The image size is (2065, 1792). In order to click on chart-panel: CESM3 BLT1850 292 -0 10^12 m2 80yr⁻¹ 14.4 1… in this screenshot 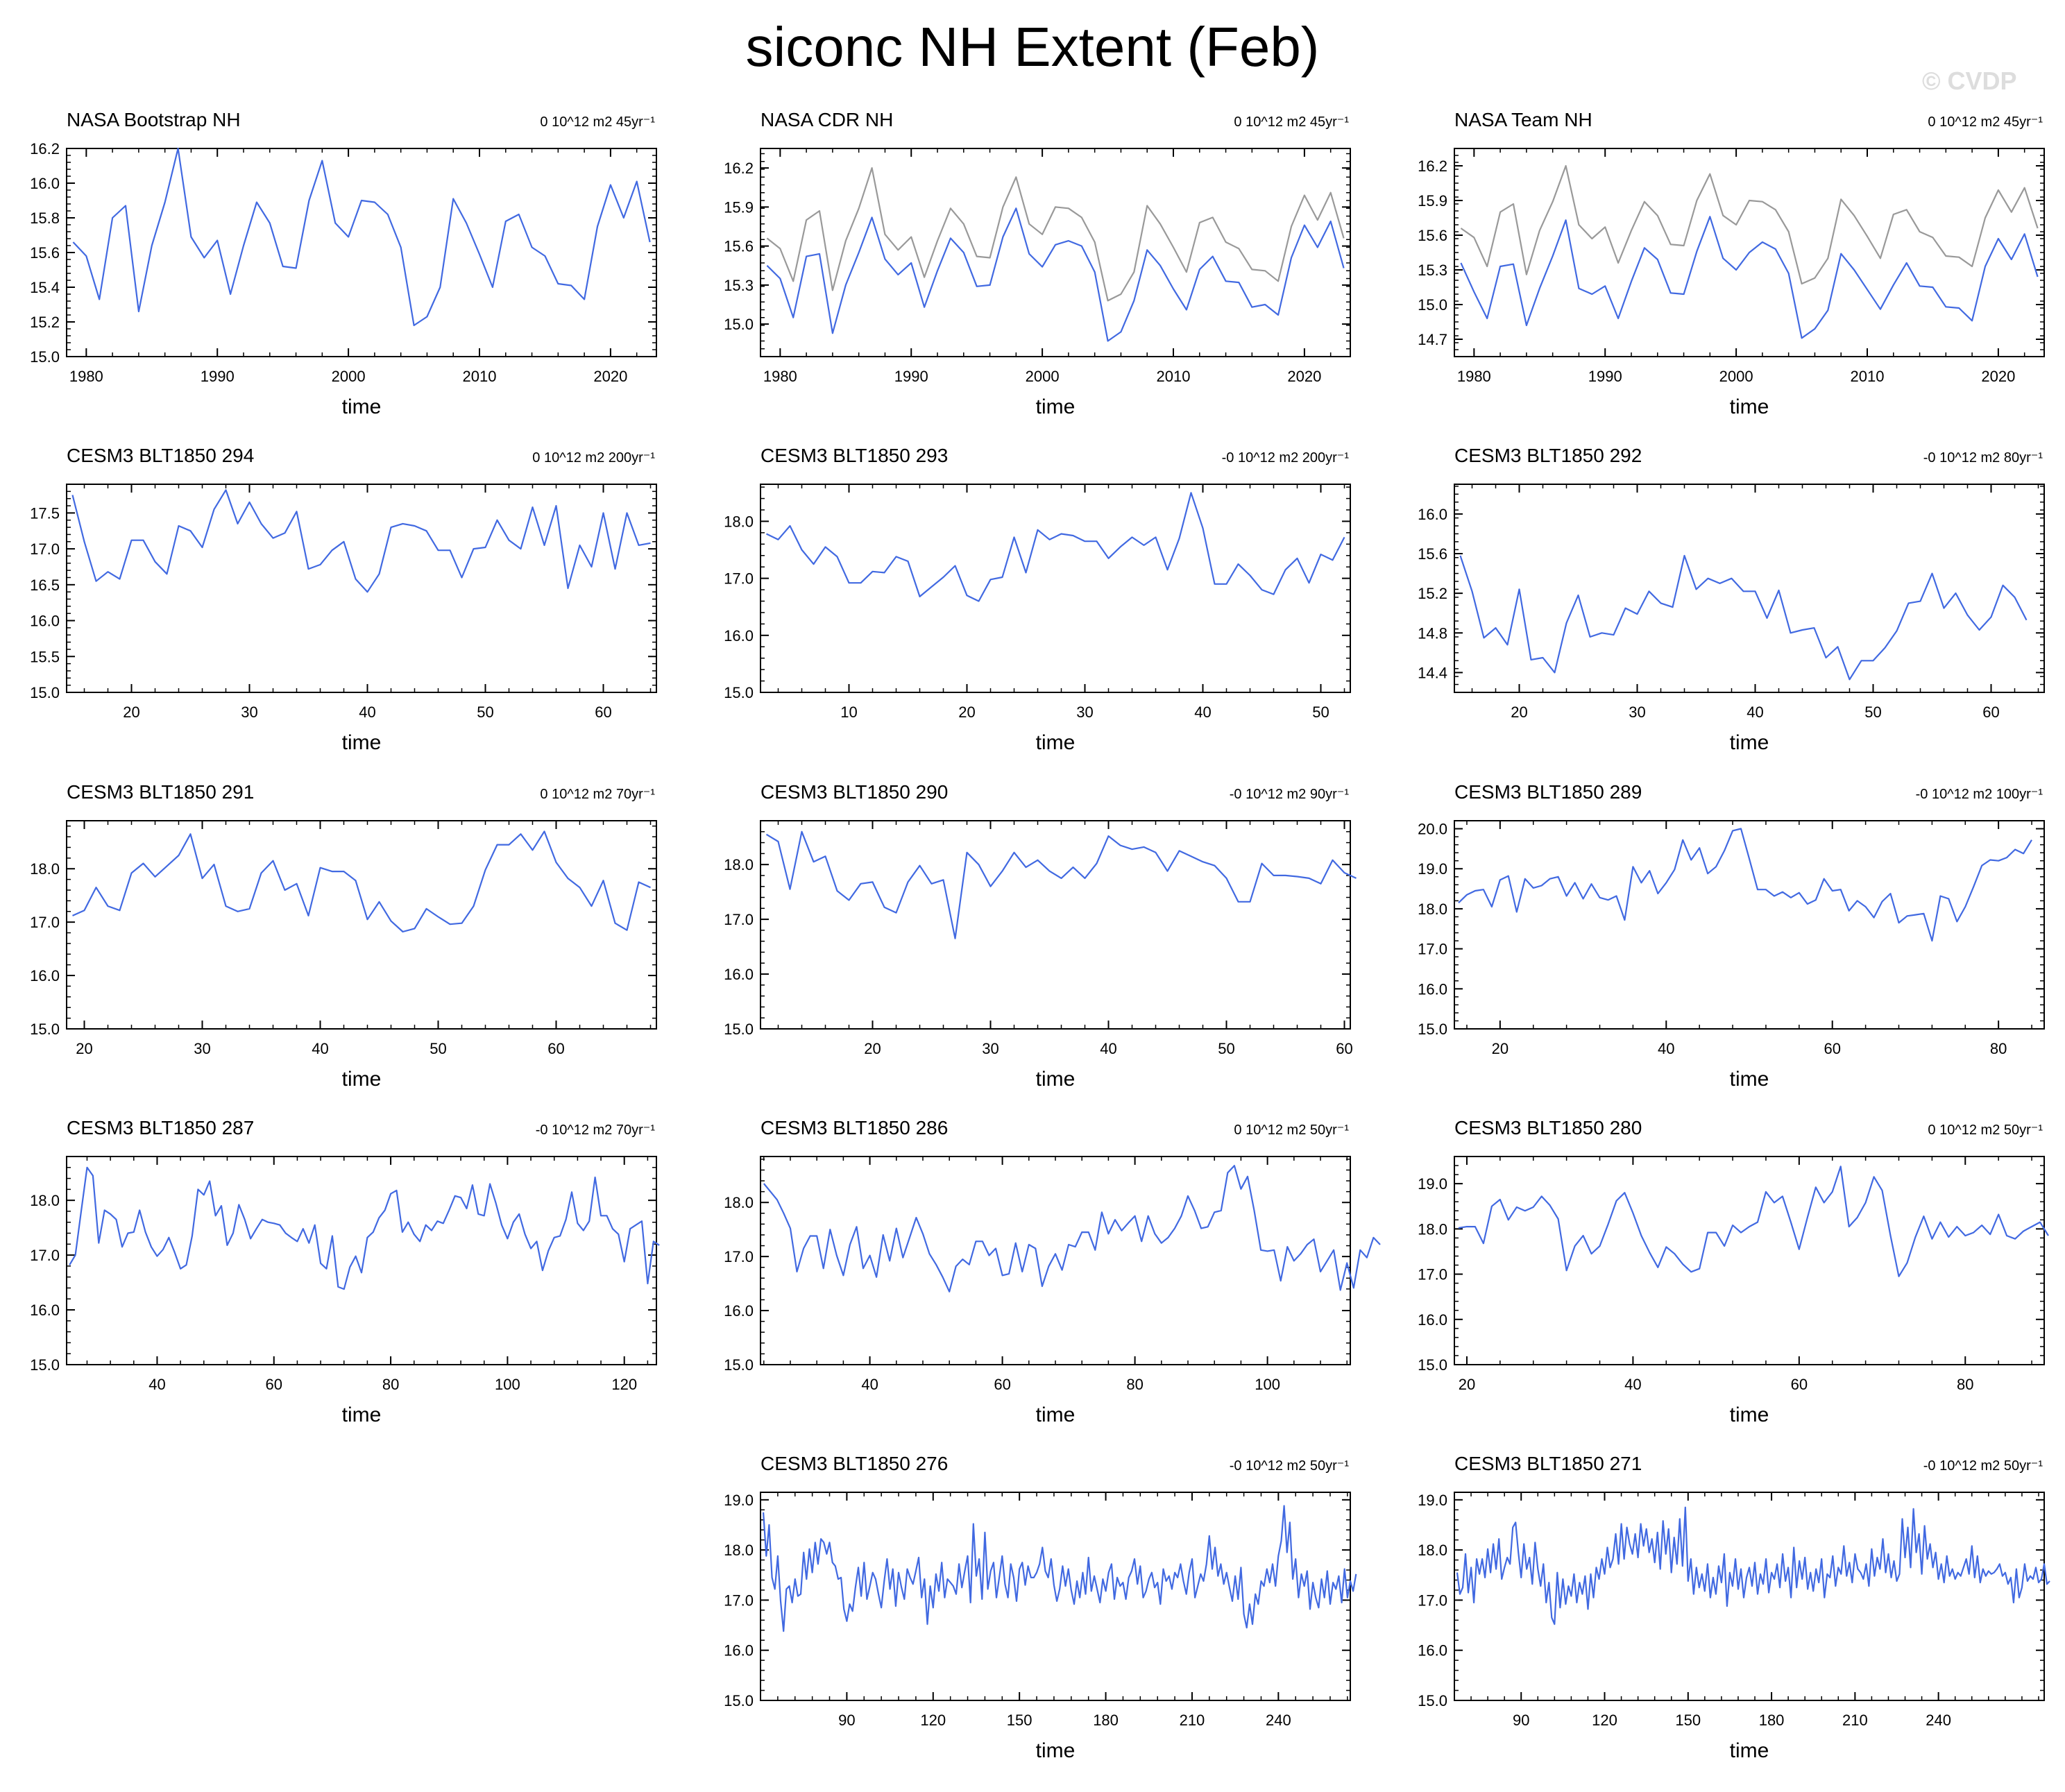, I will do `click(1731, 599)`.